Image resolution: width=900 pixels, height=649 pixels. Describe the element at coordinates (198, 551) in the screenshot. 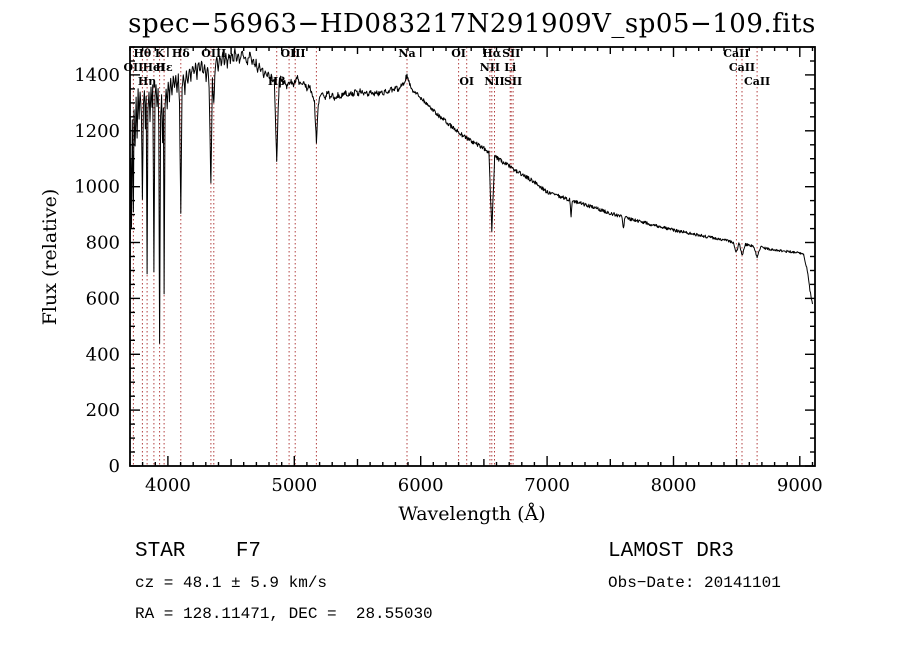

I see `object-class-label: STAR F7` at that location.